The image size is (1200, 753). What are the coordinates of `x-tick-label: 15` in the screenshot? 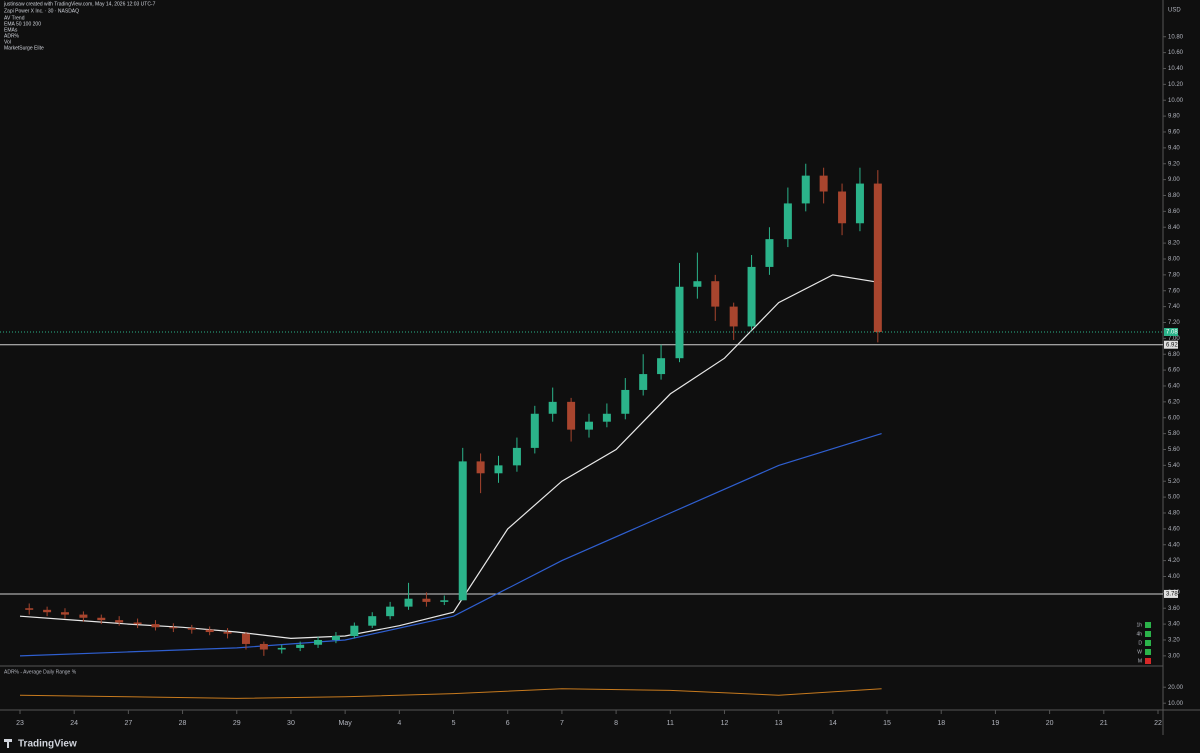 It's located at (887, 723).